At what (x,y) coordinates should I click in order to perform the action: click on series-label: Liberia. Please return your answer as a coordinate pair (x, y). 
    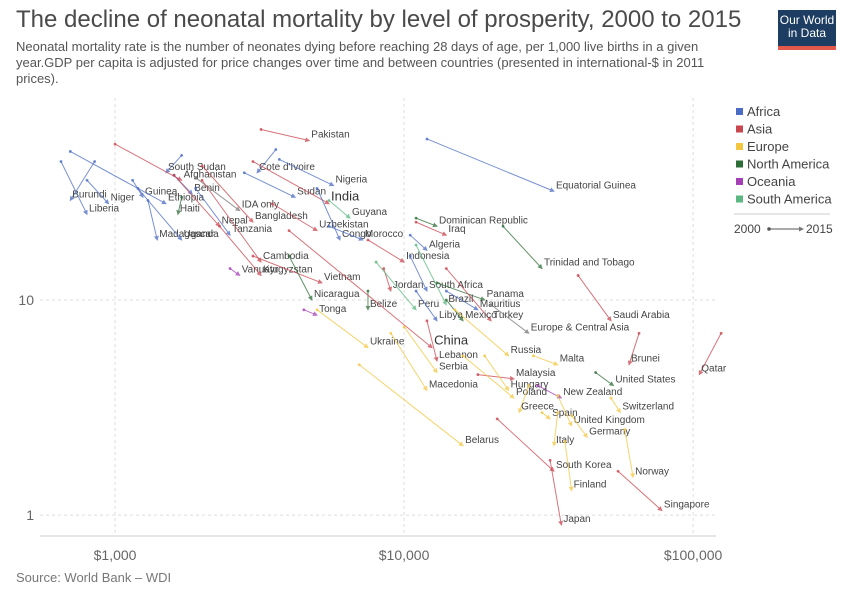
    Looking at the image, I should click on (104, 208).